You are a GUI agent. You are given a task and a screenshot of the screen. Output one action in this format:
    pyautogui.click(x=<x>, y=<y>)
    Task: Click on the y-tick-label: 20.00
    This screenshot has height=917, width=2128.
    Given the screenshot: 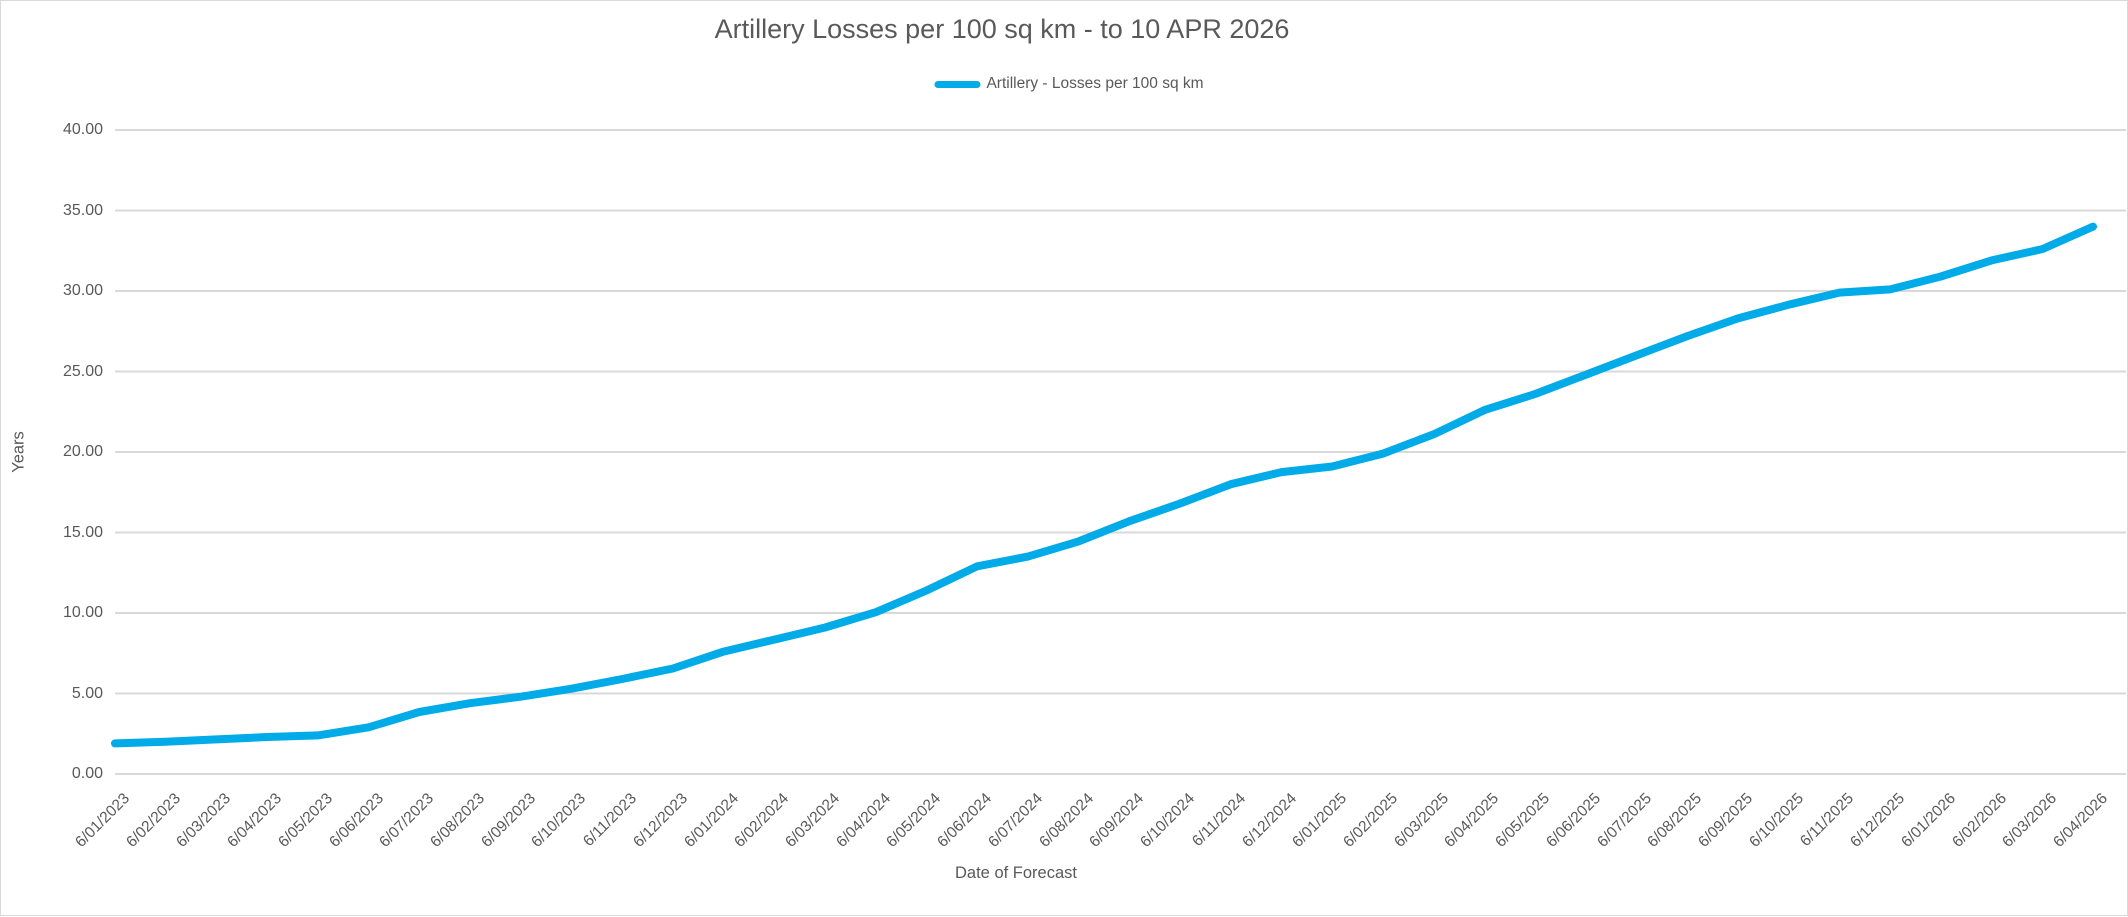 What is the action you would take?
    pyautogui.click(x=82, y=451)
    